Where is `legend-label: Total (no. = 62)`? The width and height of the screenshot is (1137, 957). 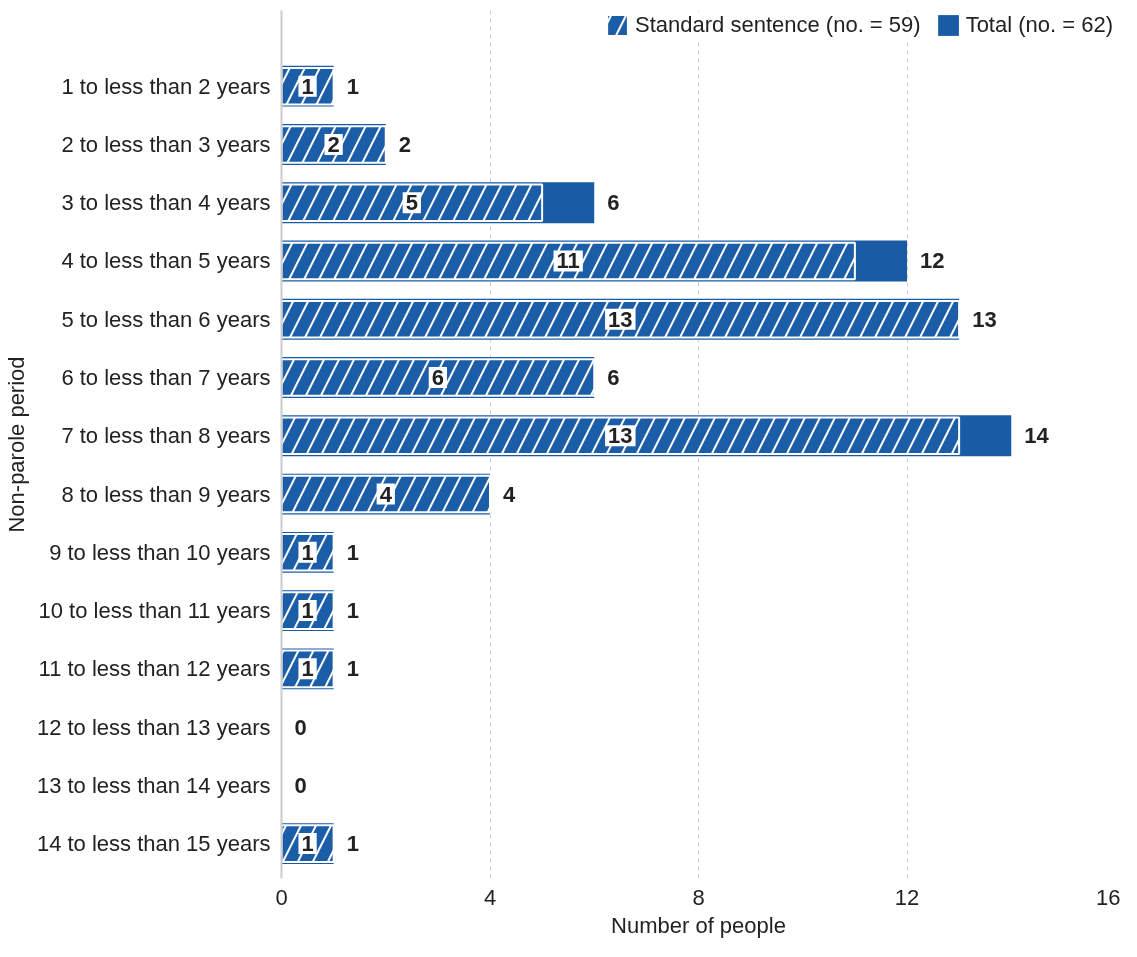 legend-label: Total (no. = 62) is located at coordinates (1039, 25).